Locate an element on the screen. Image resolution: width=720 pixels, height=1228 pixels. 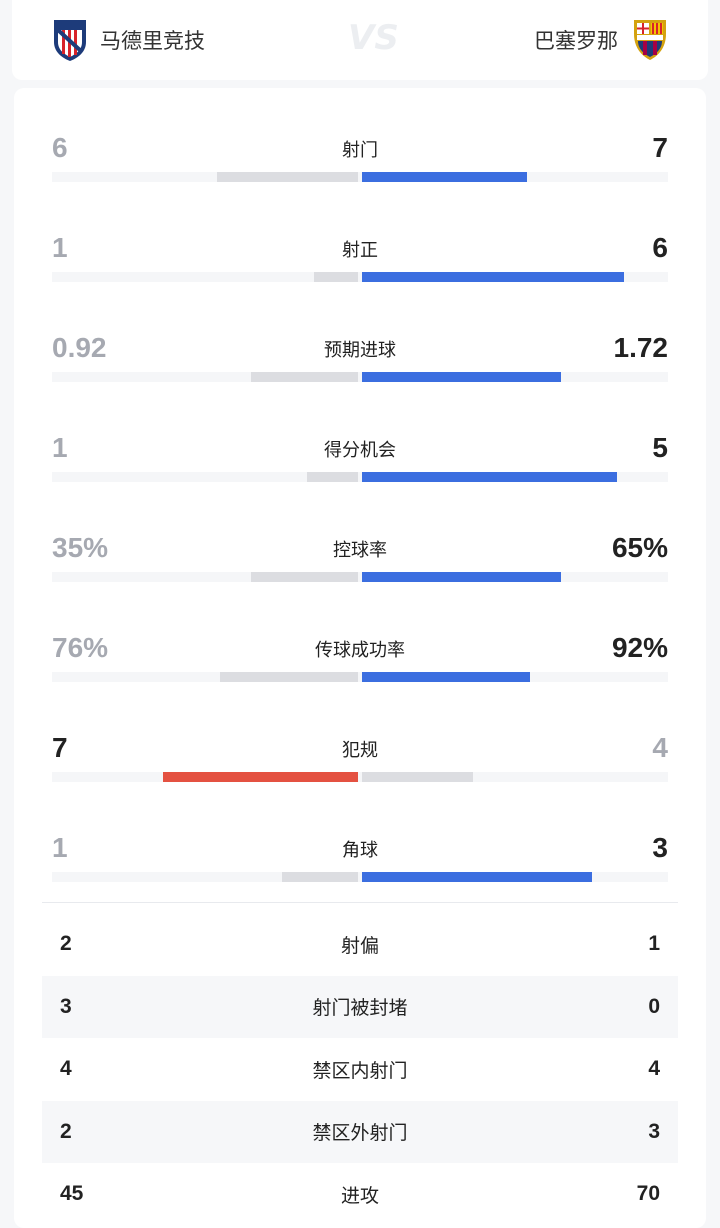
stat-label: 角球 is located at coordinates (360, 850).